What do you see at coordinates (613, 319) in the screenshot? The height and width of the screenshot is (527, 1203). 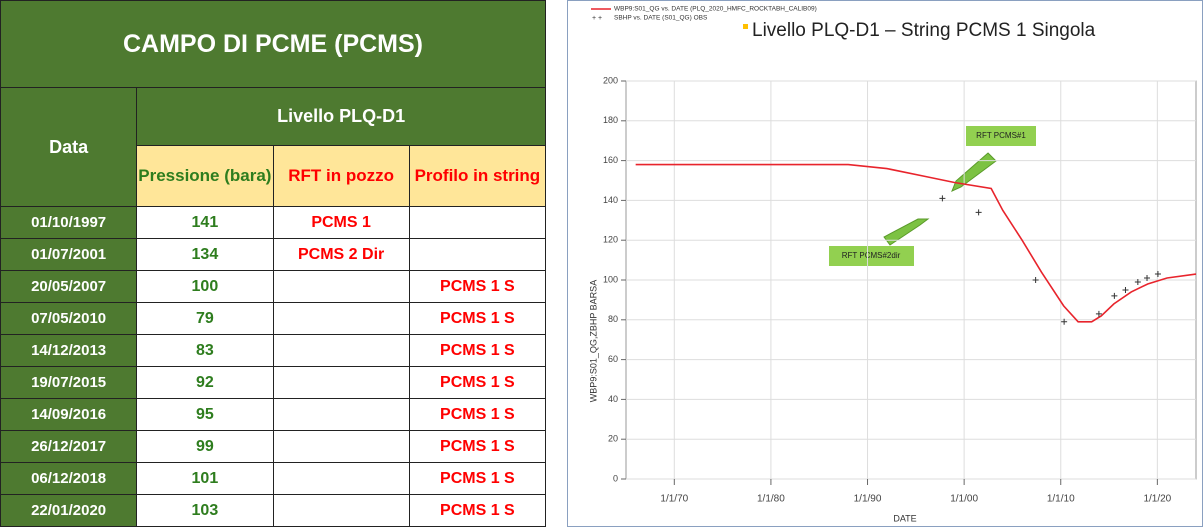 I see `y-tick-label: 80` at bounding box center [613, 319].